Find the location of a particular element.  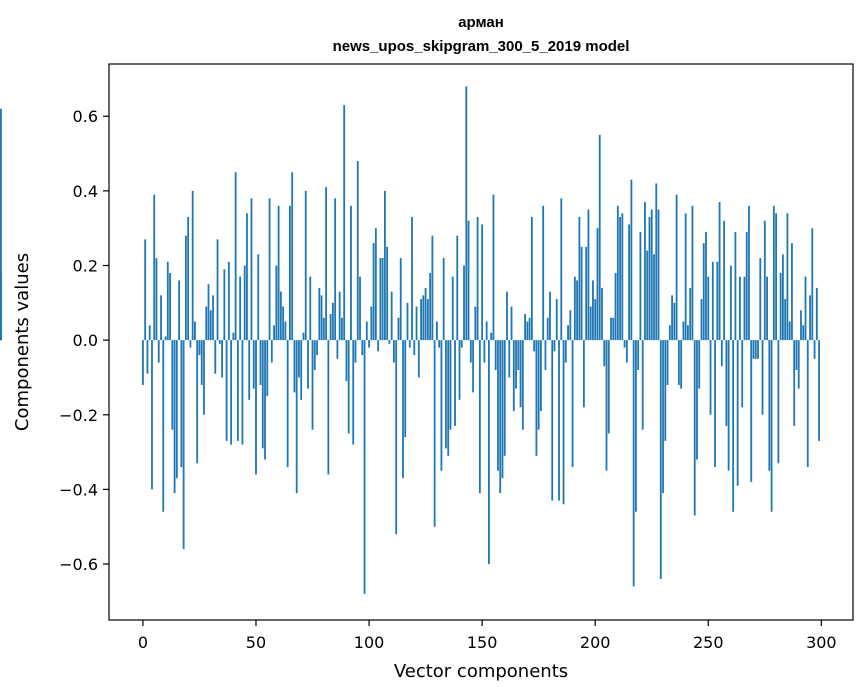

x-axis-label: Vector components is located at coordinates (481, 671).